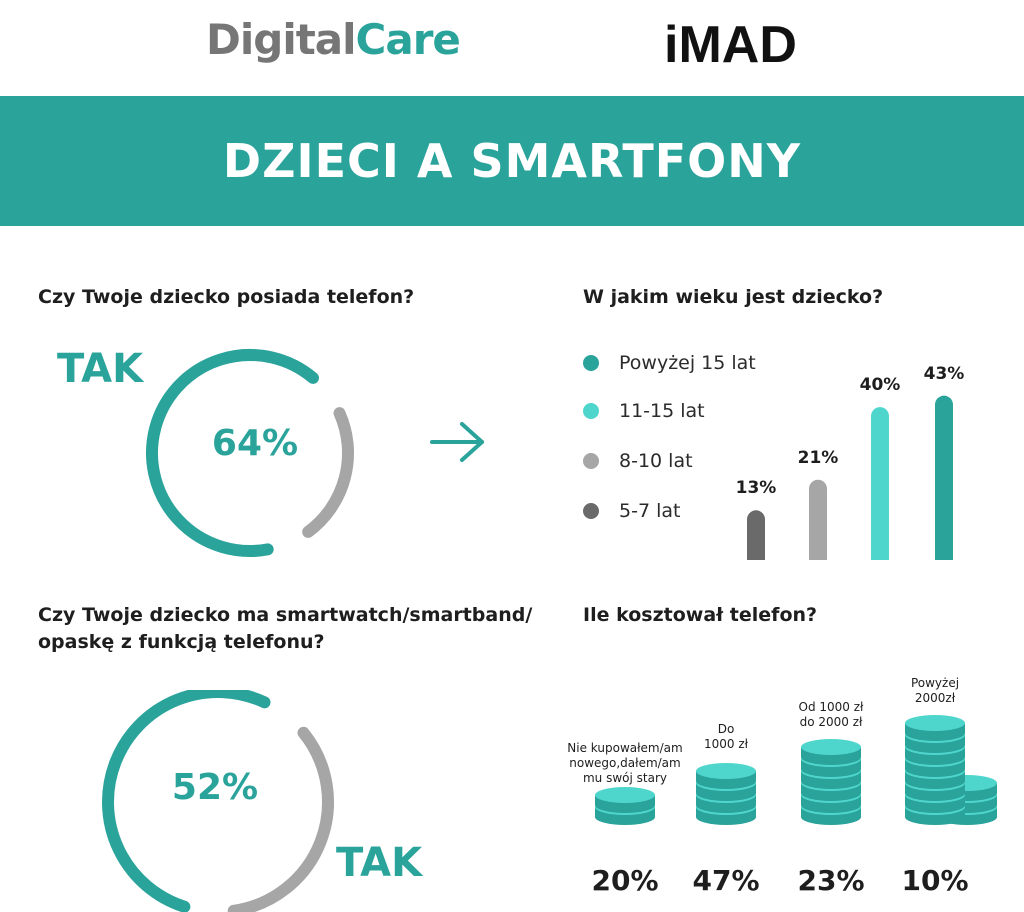  I want to click on title-banner: DZIECI A SMARTFONY, so click(512, 161).